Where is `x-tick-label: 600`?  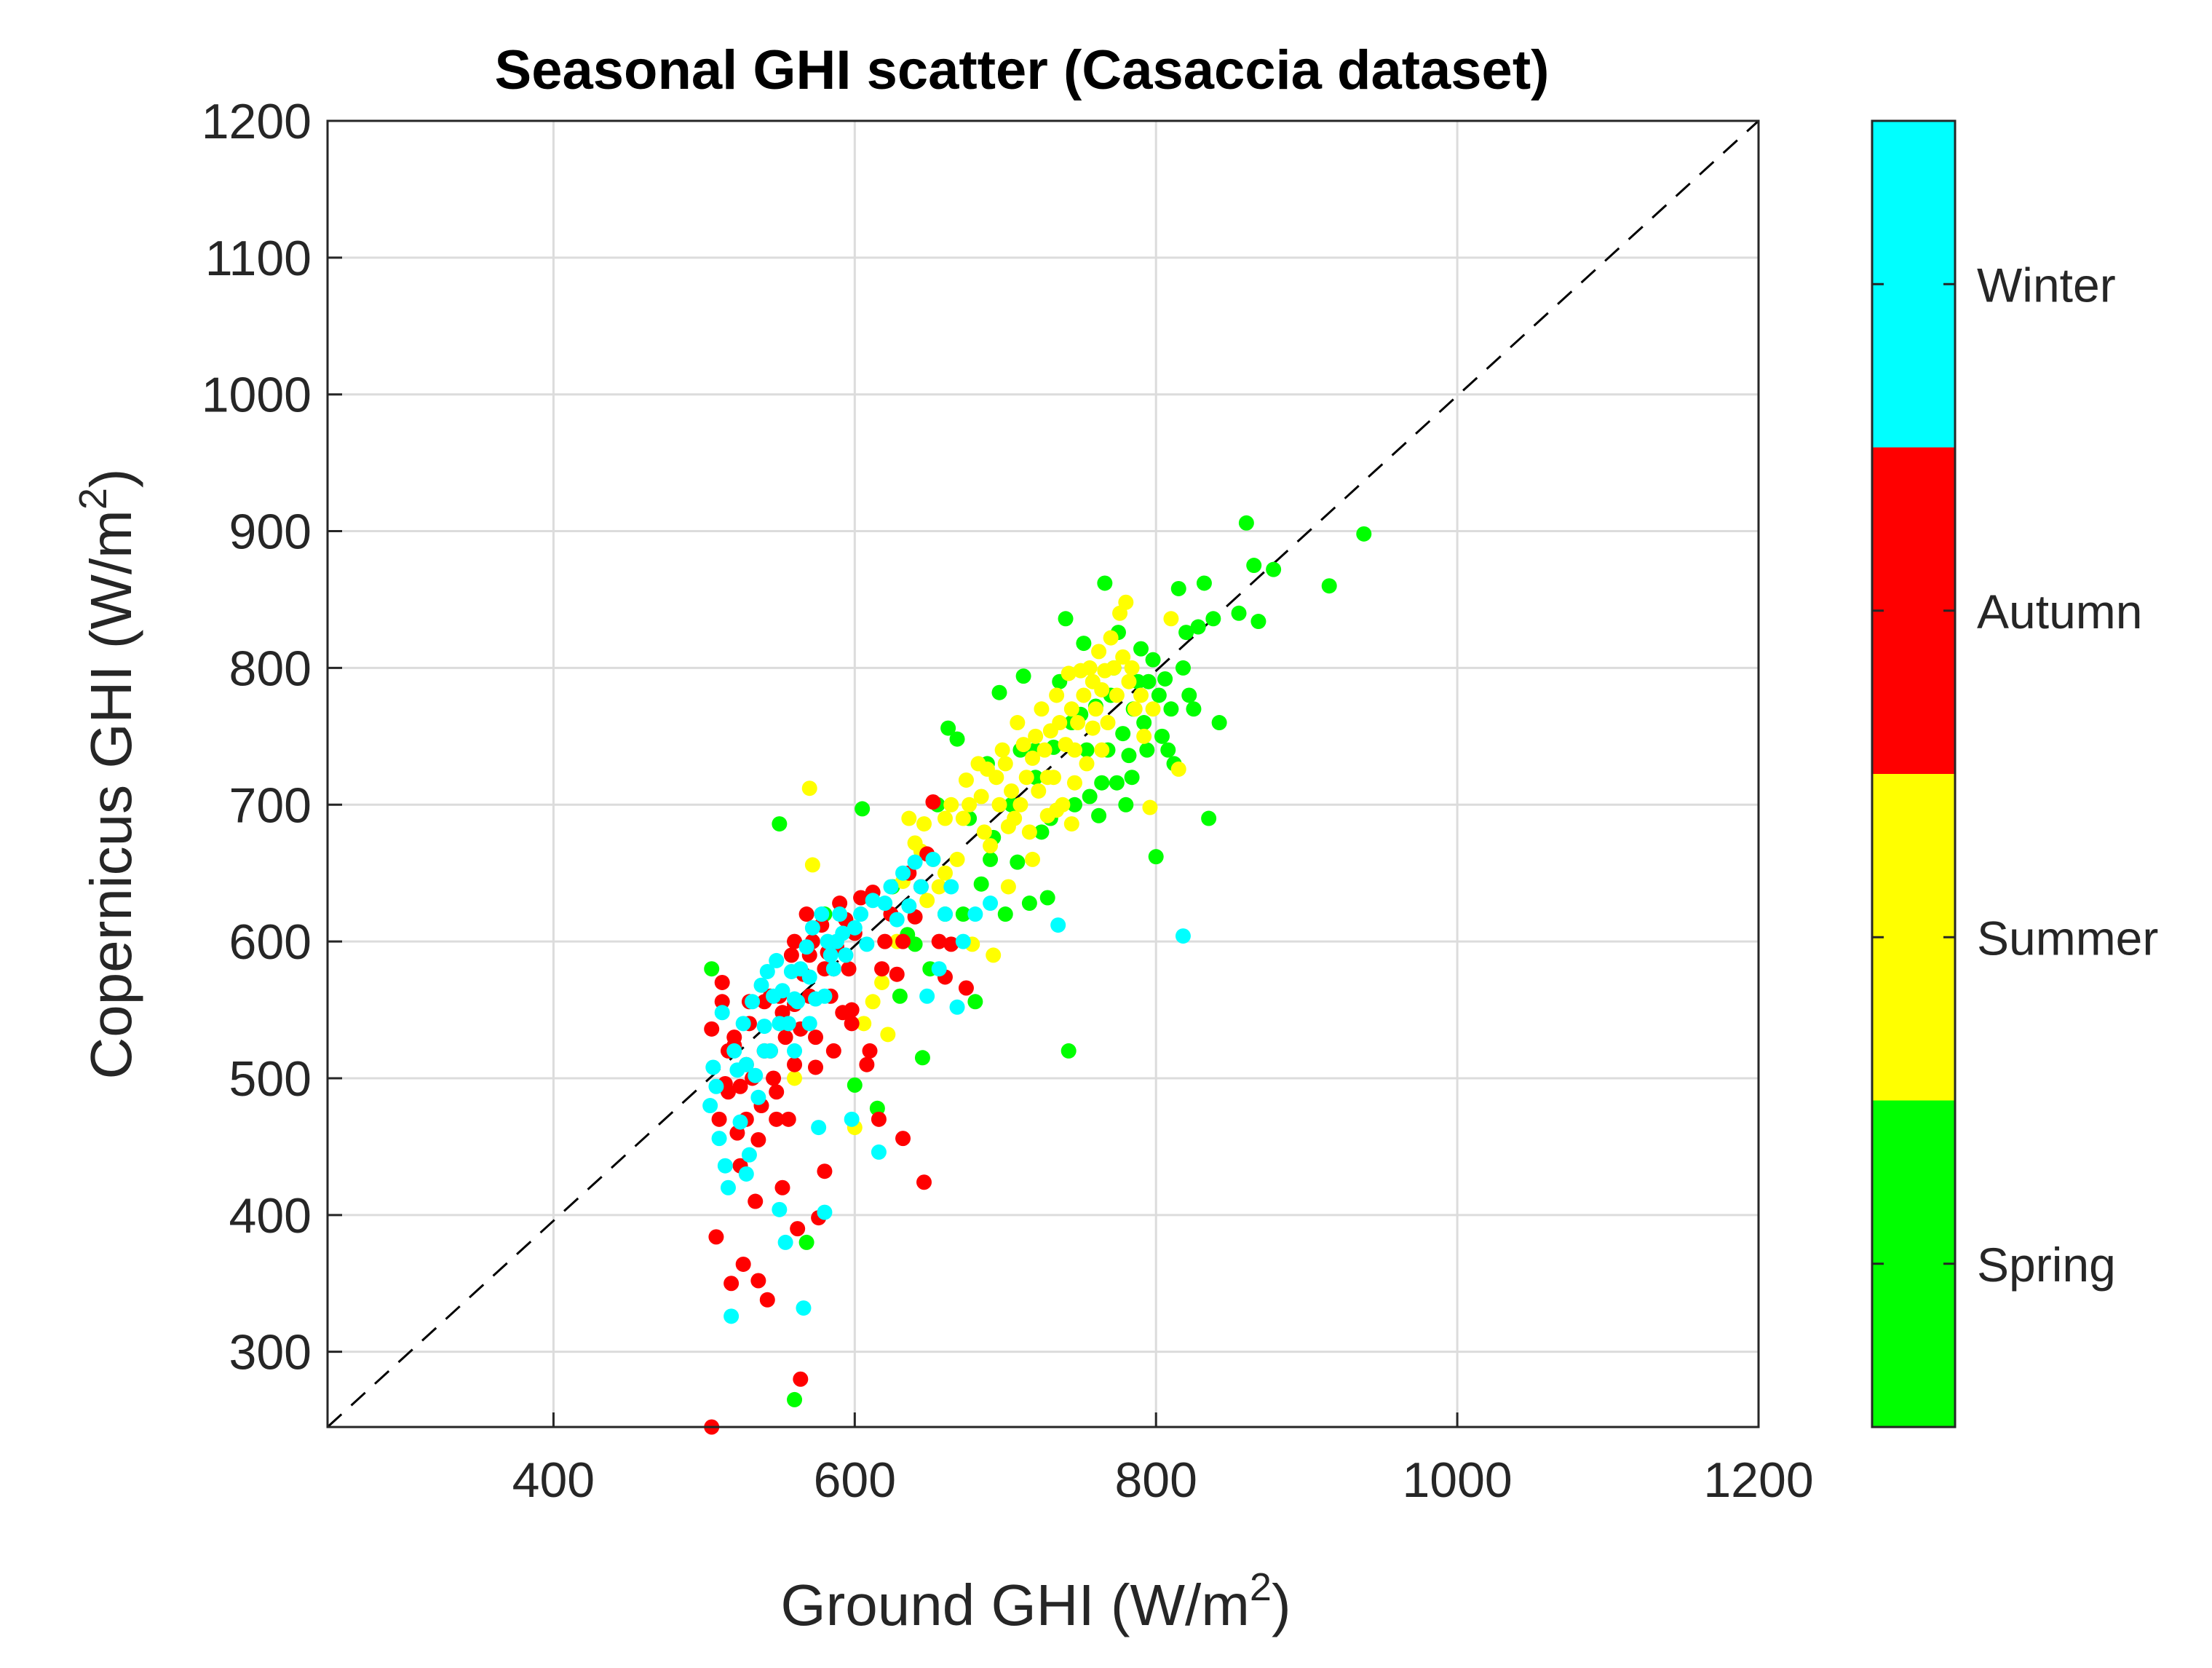
x-tick-label: 600 is located at coordinates (855, 1480).